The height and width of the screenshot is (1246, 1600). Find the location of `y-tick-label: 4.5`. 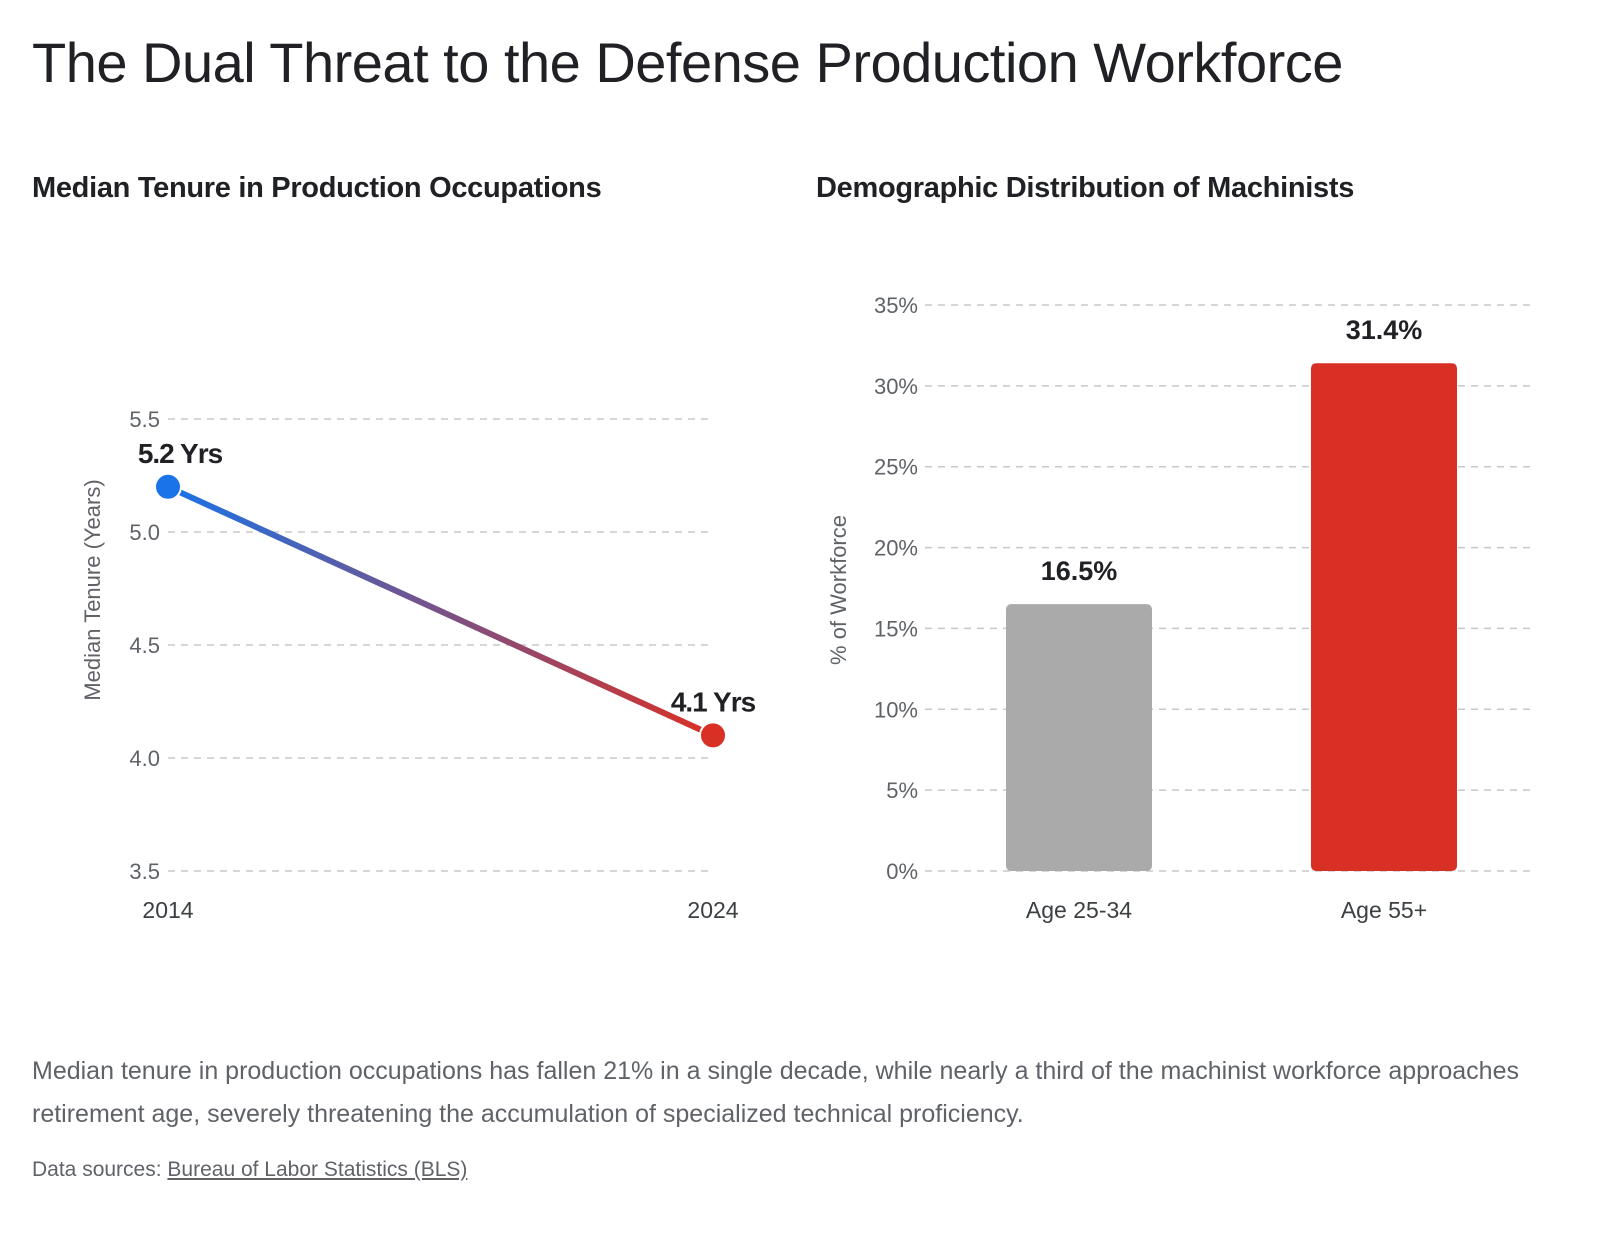

y-tick-label: 4.5 is located at coordinates (144, 645).